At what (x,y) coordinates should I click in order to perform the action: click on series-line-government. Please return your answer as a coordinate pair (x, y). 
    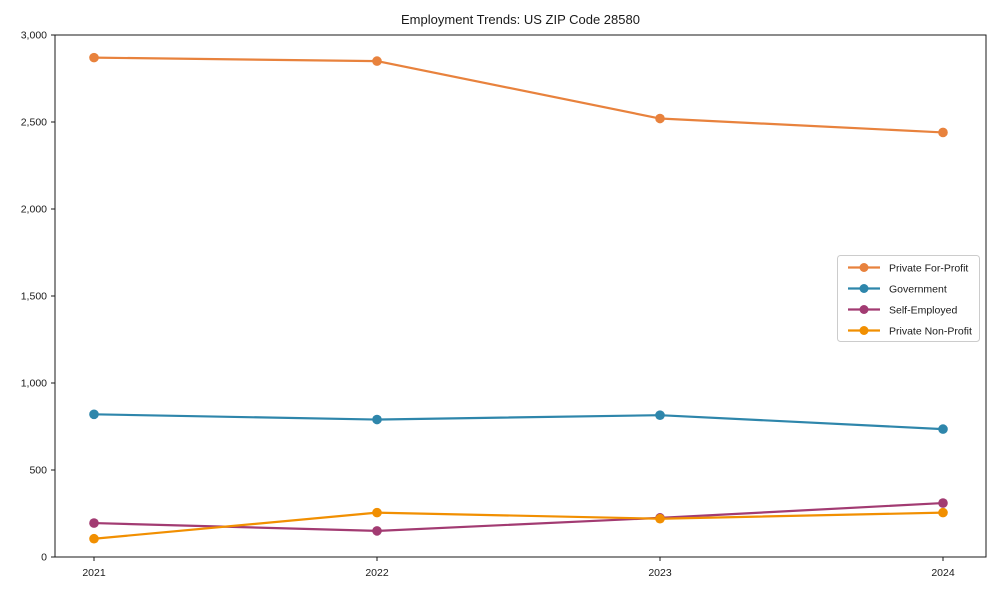
    Looking at the image, I should click on (518, 422).